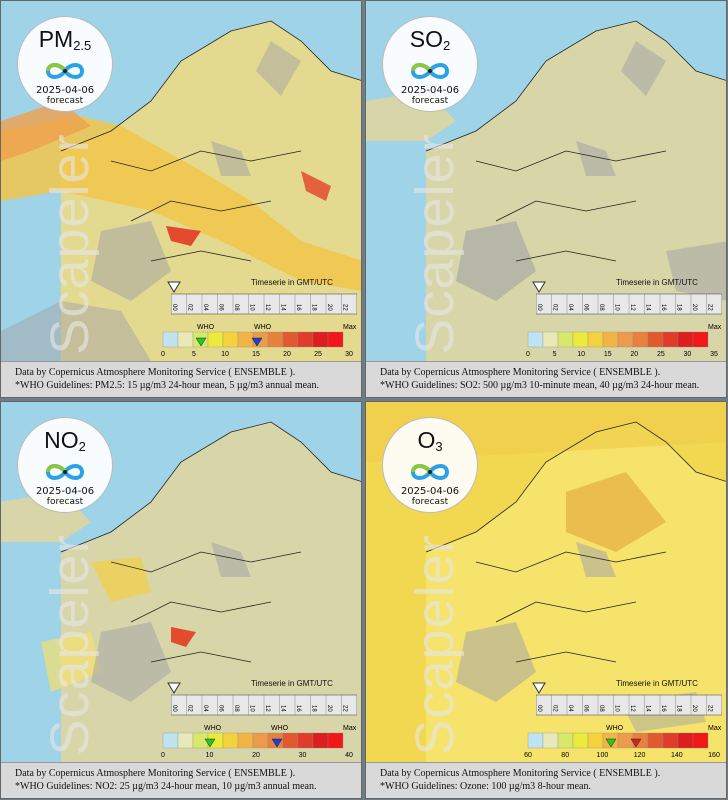 The height and width of the screenshot is (800, 728). Describe the element at coordinates (677, 755) in the screenshot. I see `scale-tick-label: 140` at that location.